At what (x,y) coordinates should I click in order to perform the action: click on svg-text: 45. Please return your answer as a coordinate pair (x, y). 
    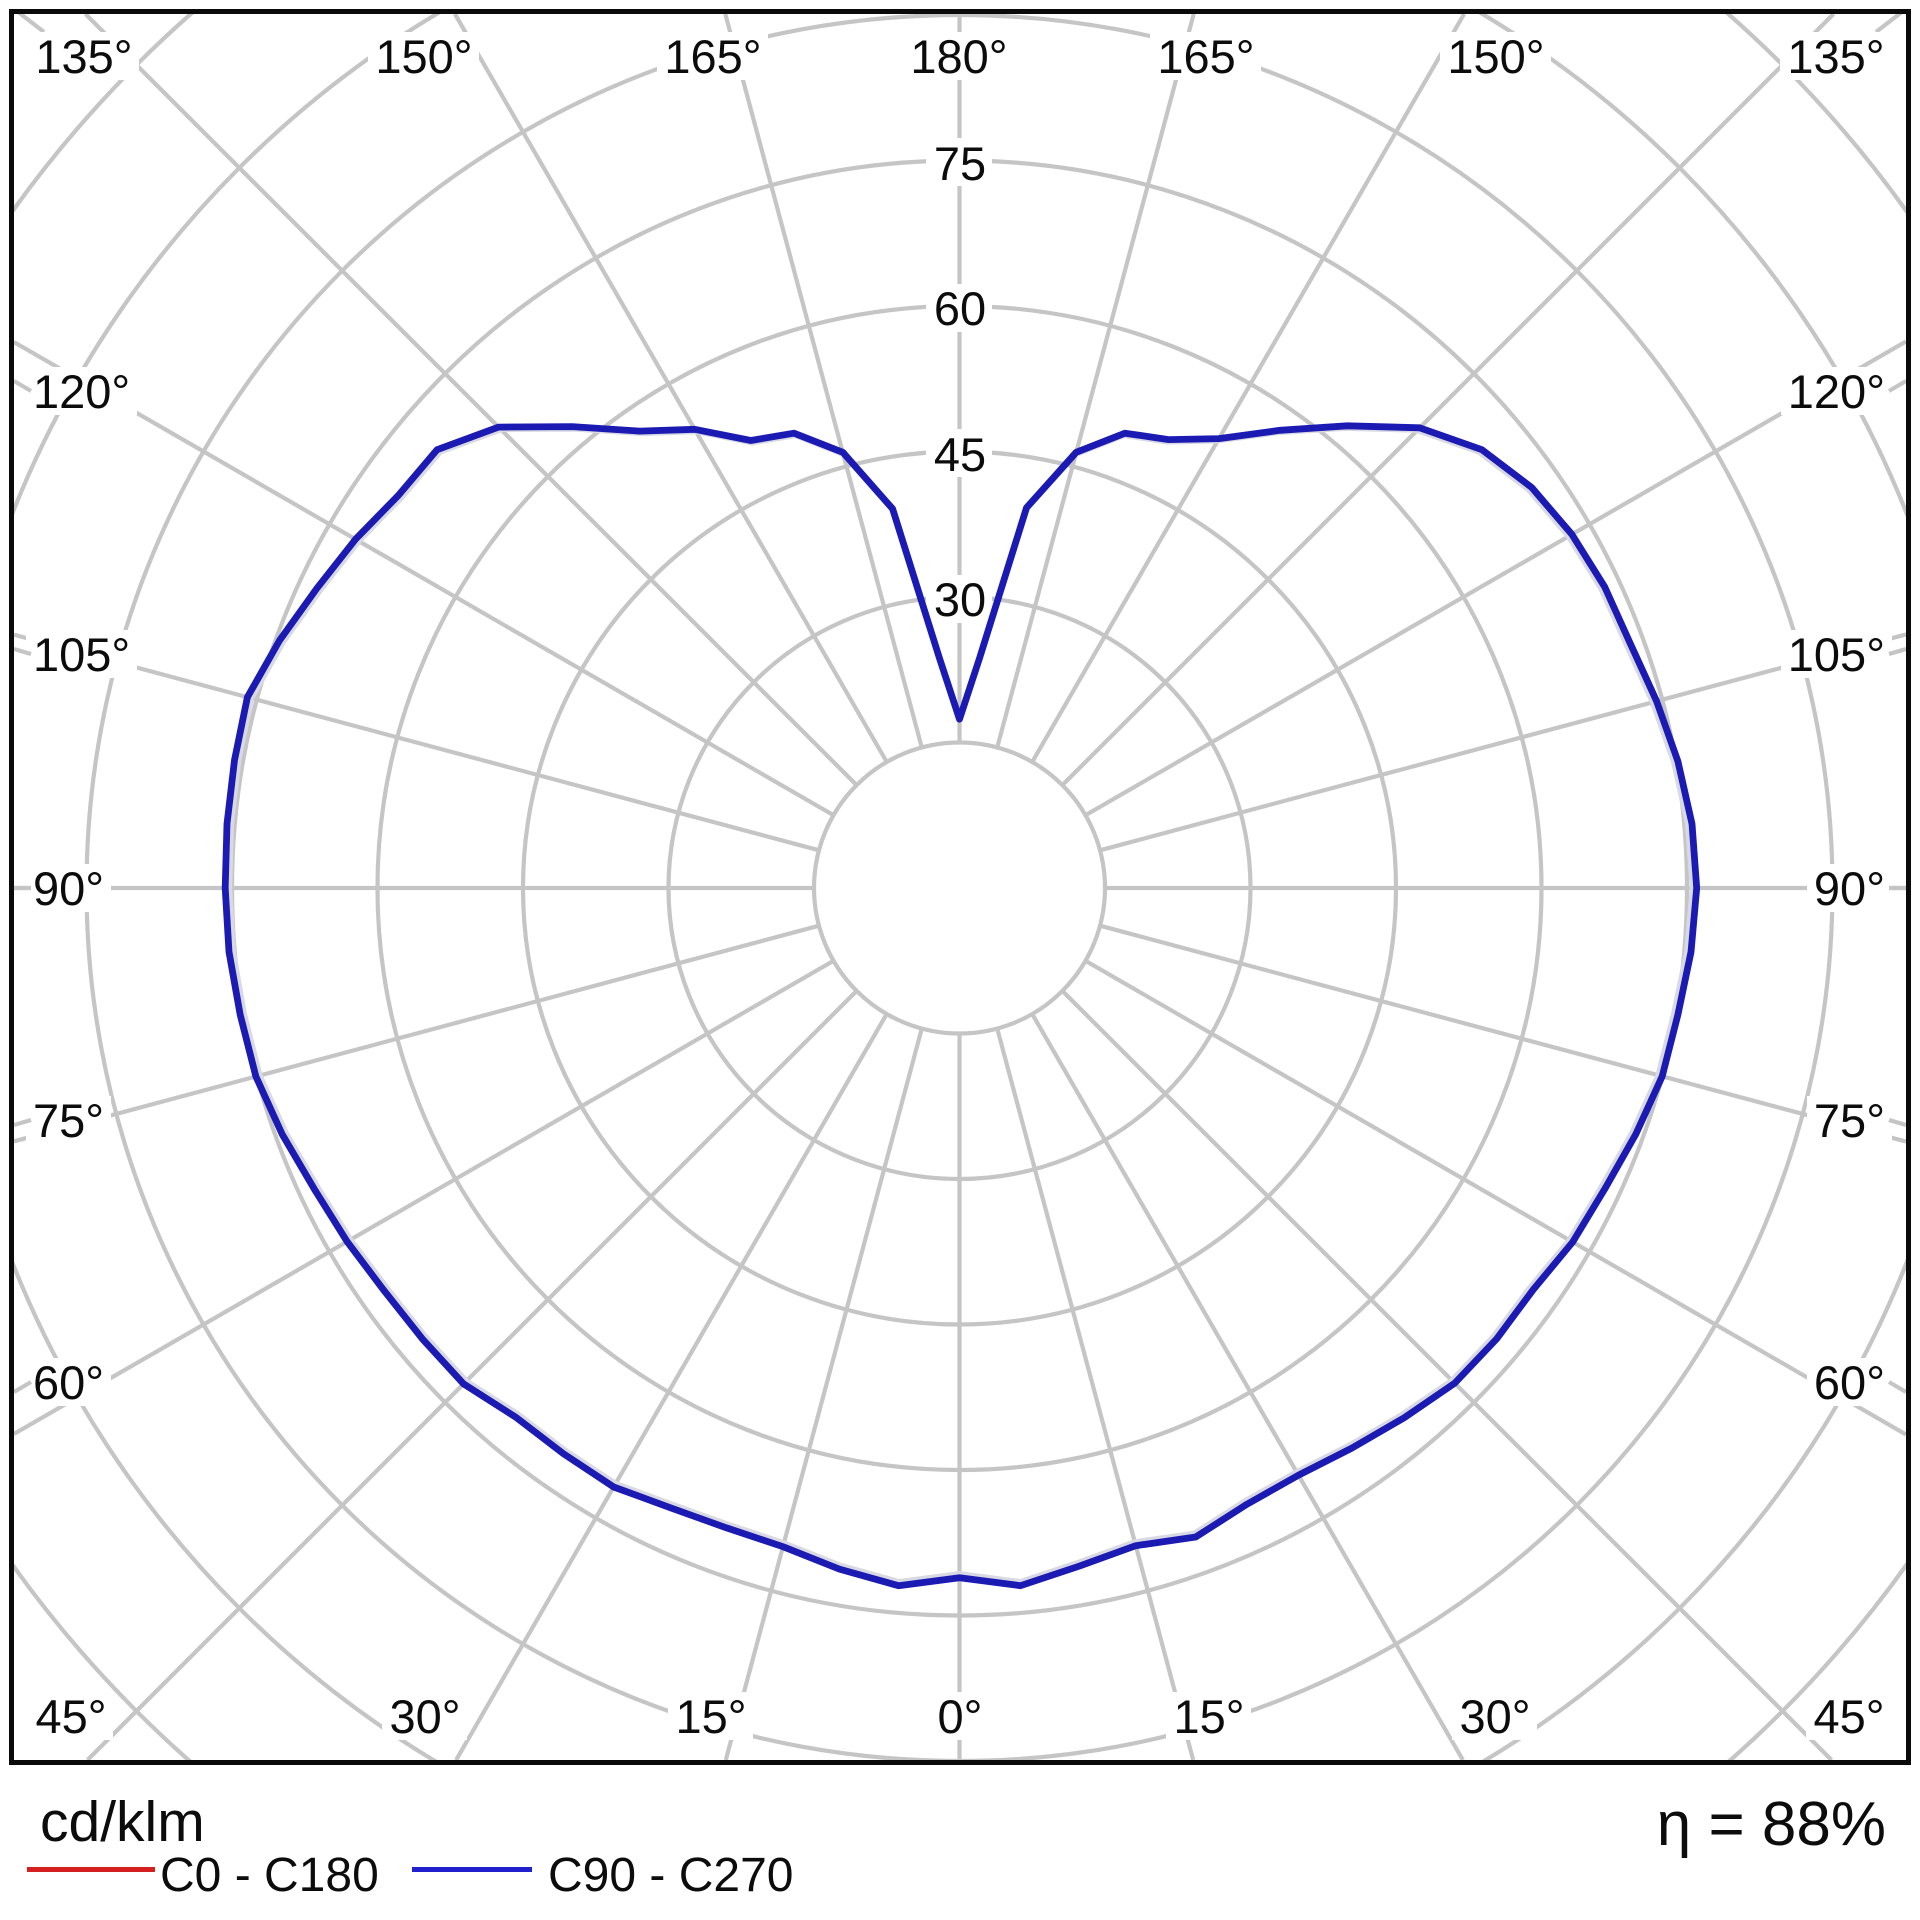
    Looking at the image, I should click on (960, 454).